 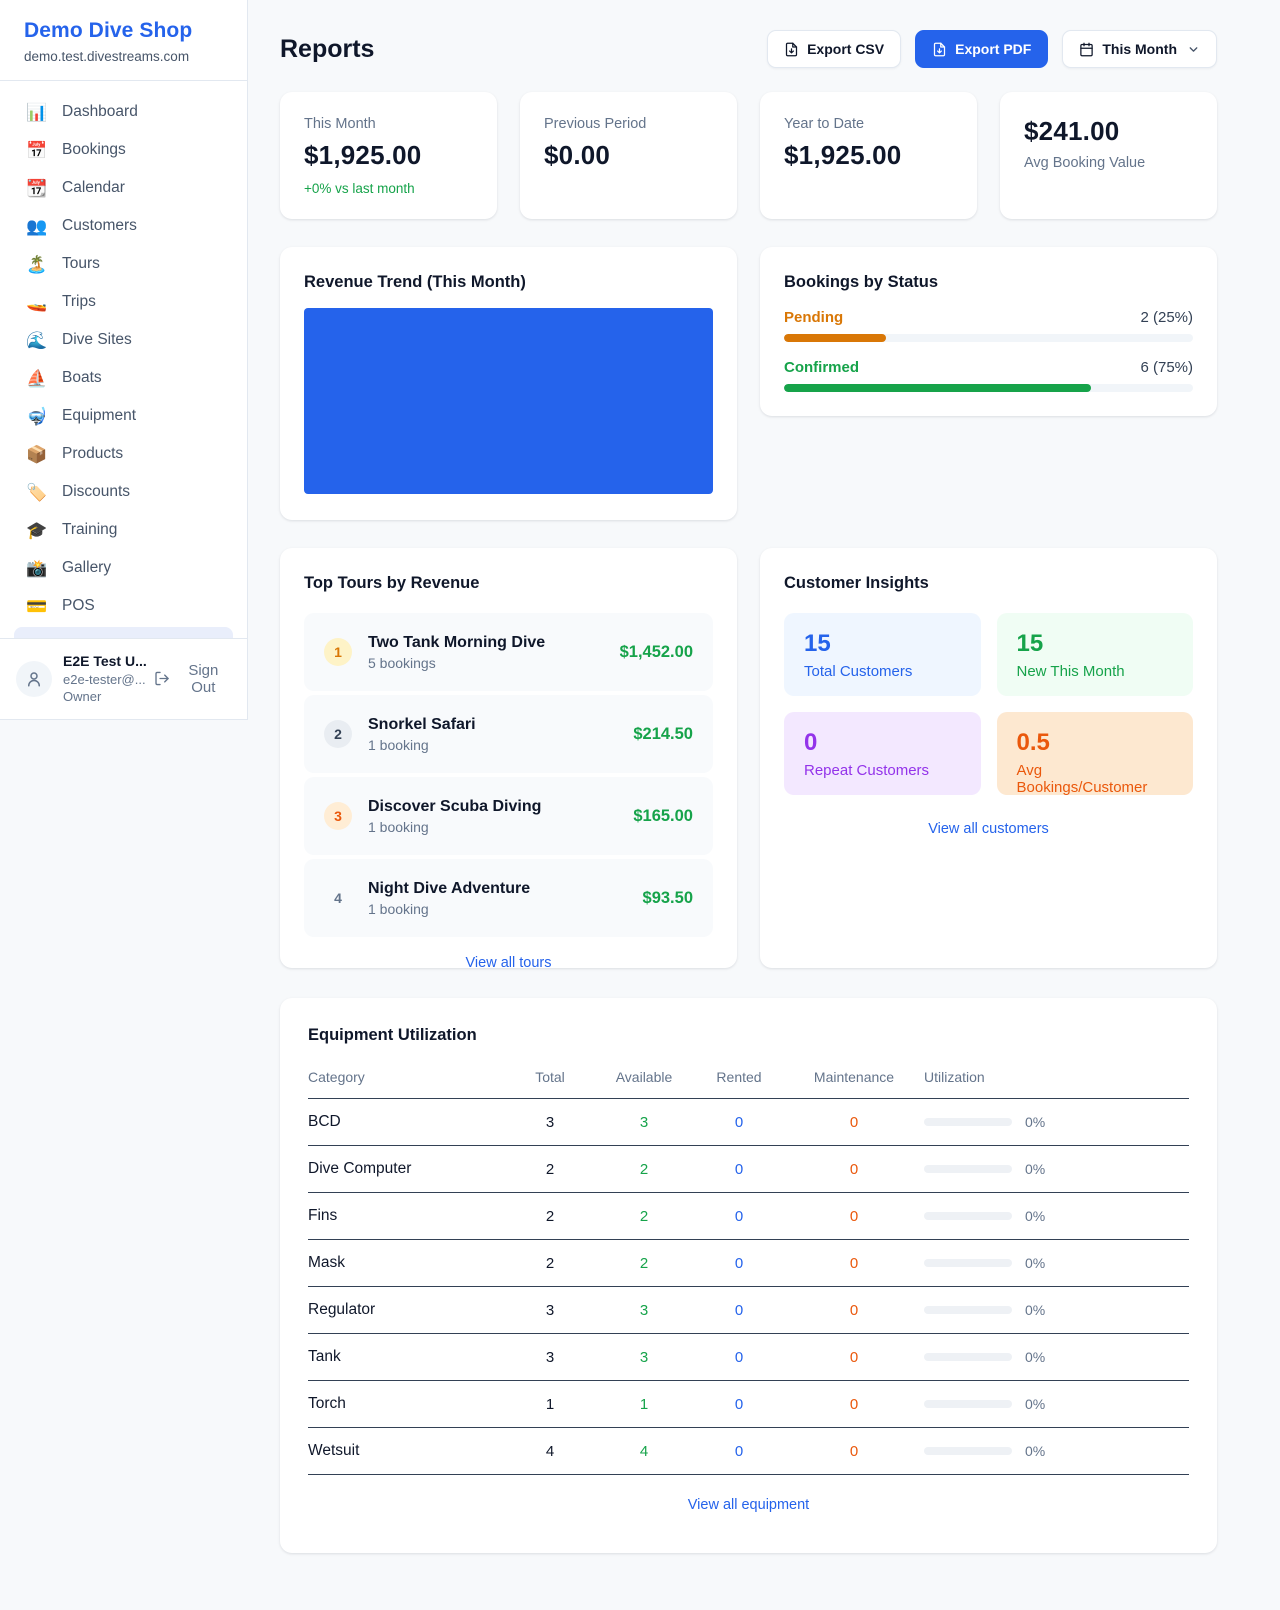 I want to click on sidebar-item-gallery: 📸 Gallery, so click(x=123, y=568).